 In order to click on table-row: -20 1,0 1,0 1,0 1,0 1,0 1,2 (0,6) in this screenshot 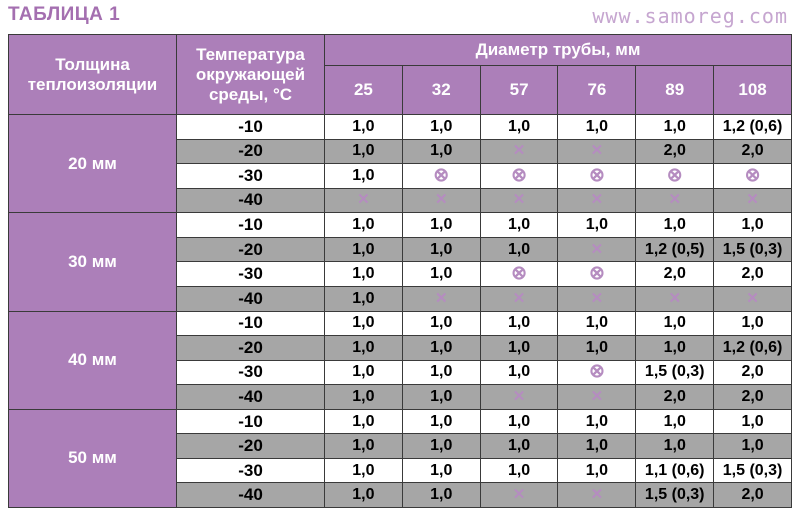, I will do `click(400, 348)`.